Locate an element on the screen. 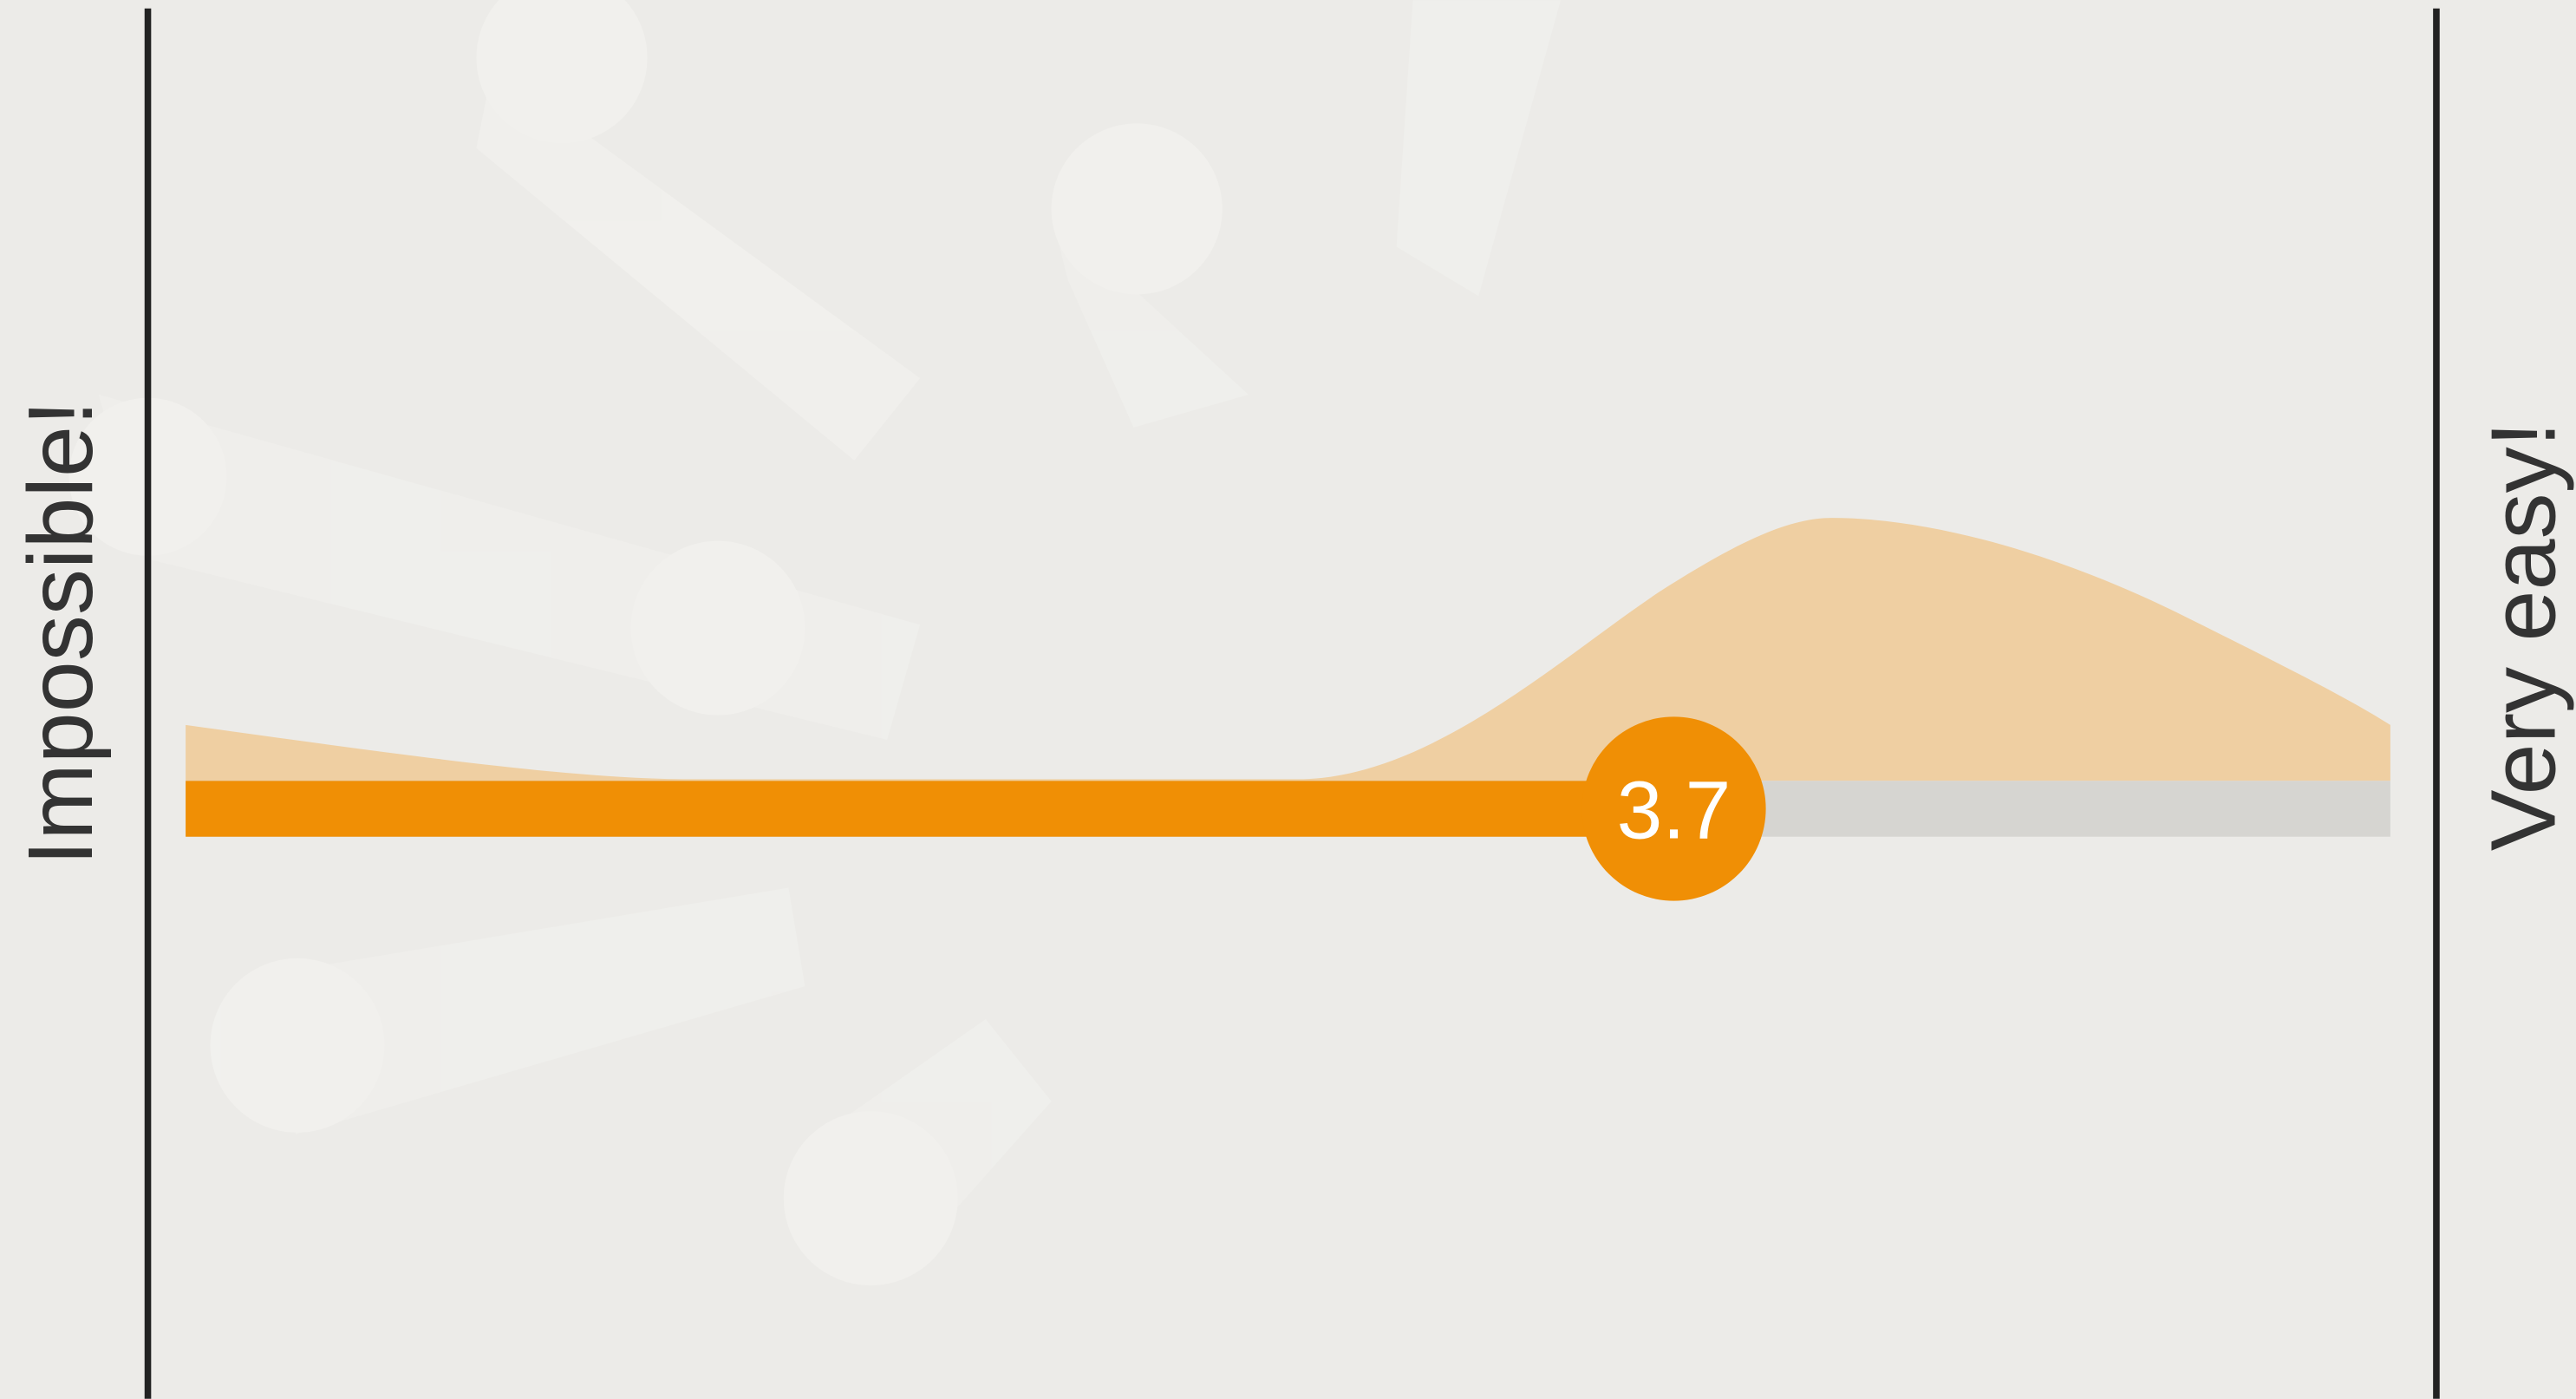 The image size is (2576, 1399). min-label: Impossible! is located at coordinates (61, 633).